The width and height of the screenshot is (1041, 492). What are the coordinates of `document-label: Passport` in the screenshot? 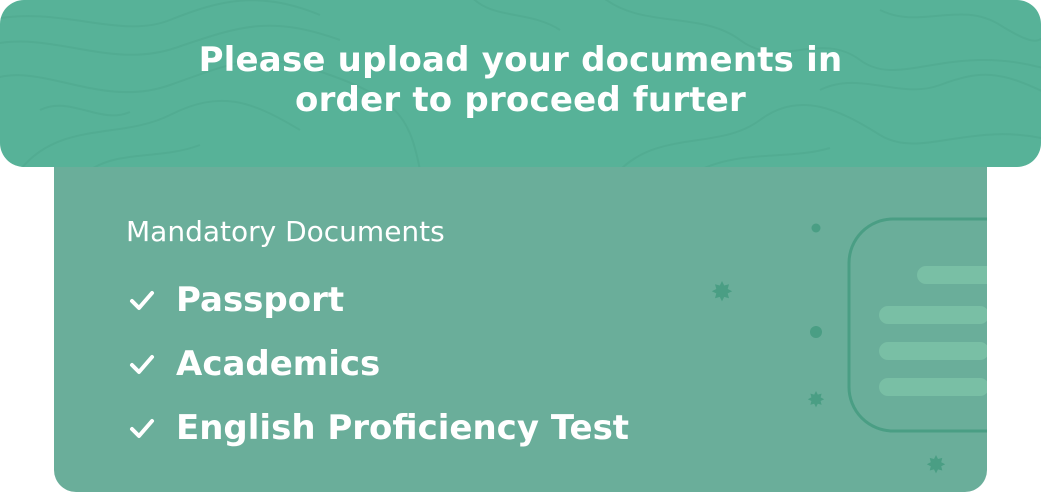 It's located at (260, 300).